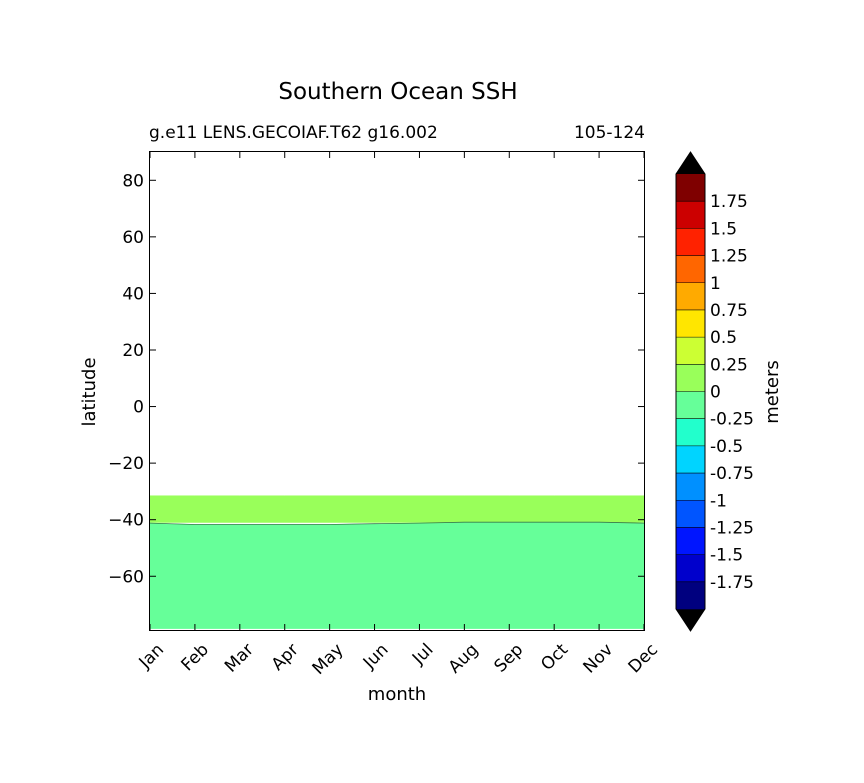 This screenshot has width=864, height=783. I want to click on y-tick-label: 0, so click(138, 408).